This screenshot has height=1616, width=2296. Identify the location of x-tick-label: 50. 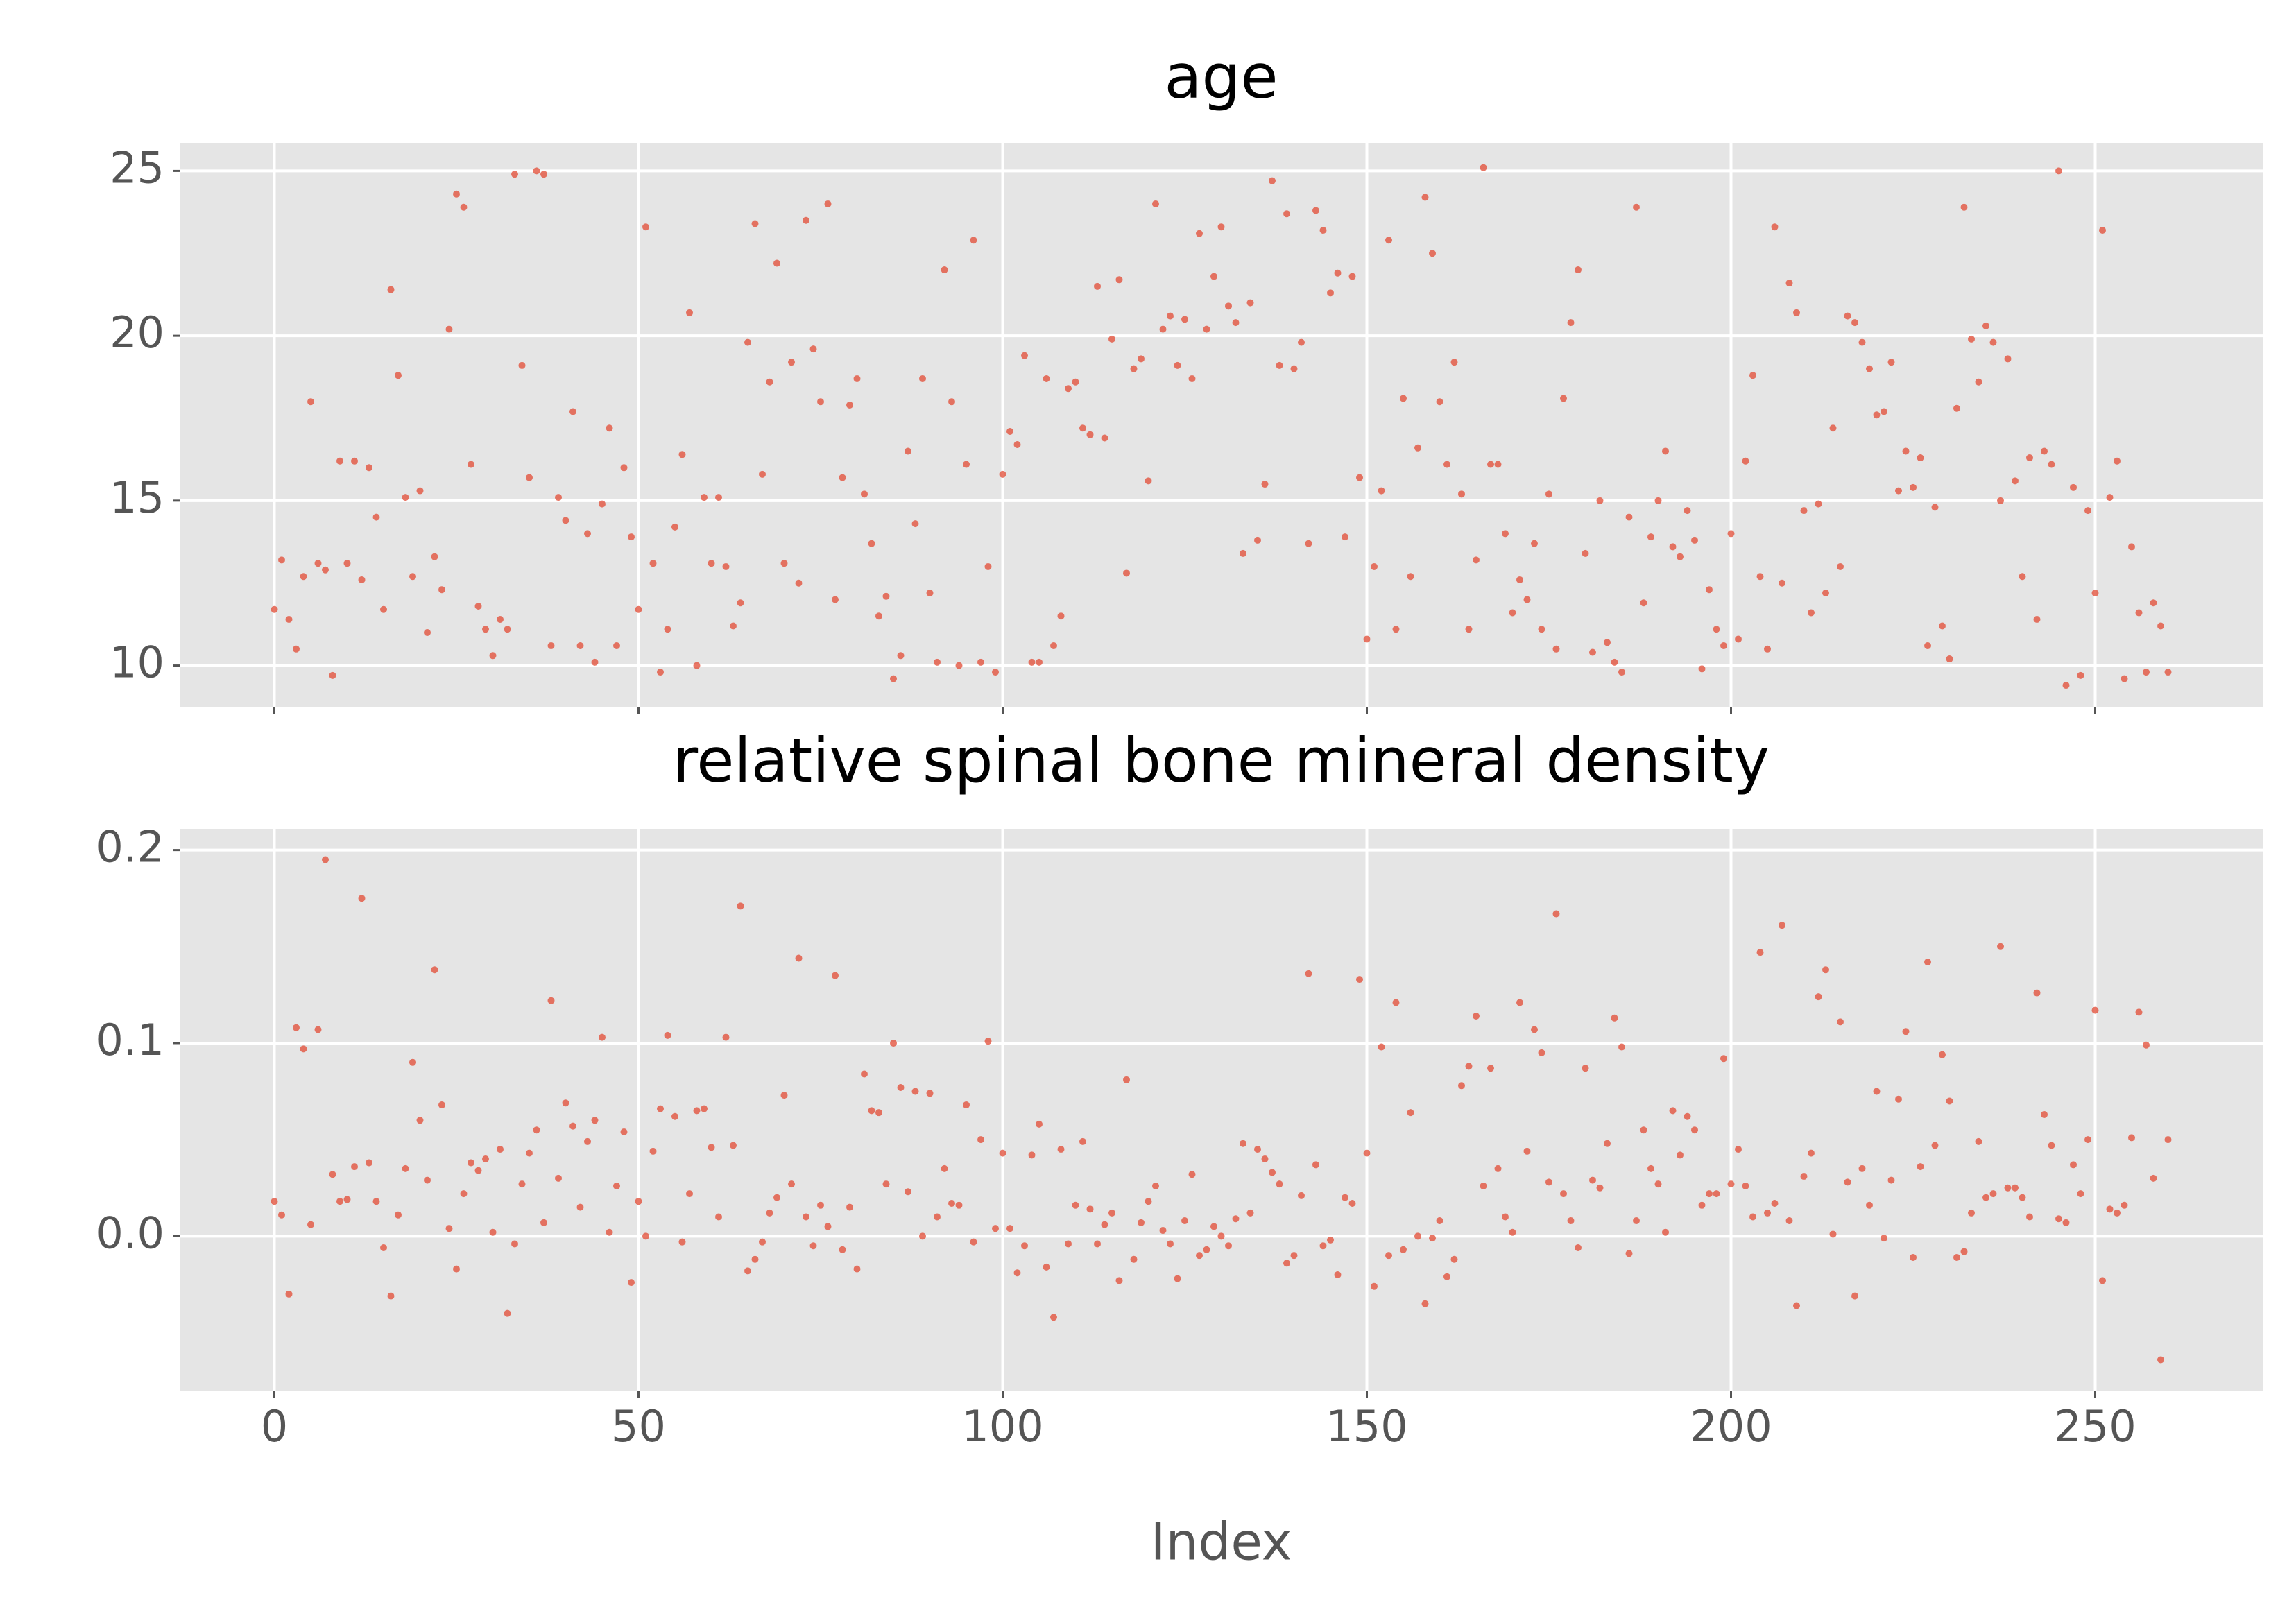
(638, 1426).